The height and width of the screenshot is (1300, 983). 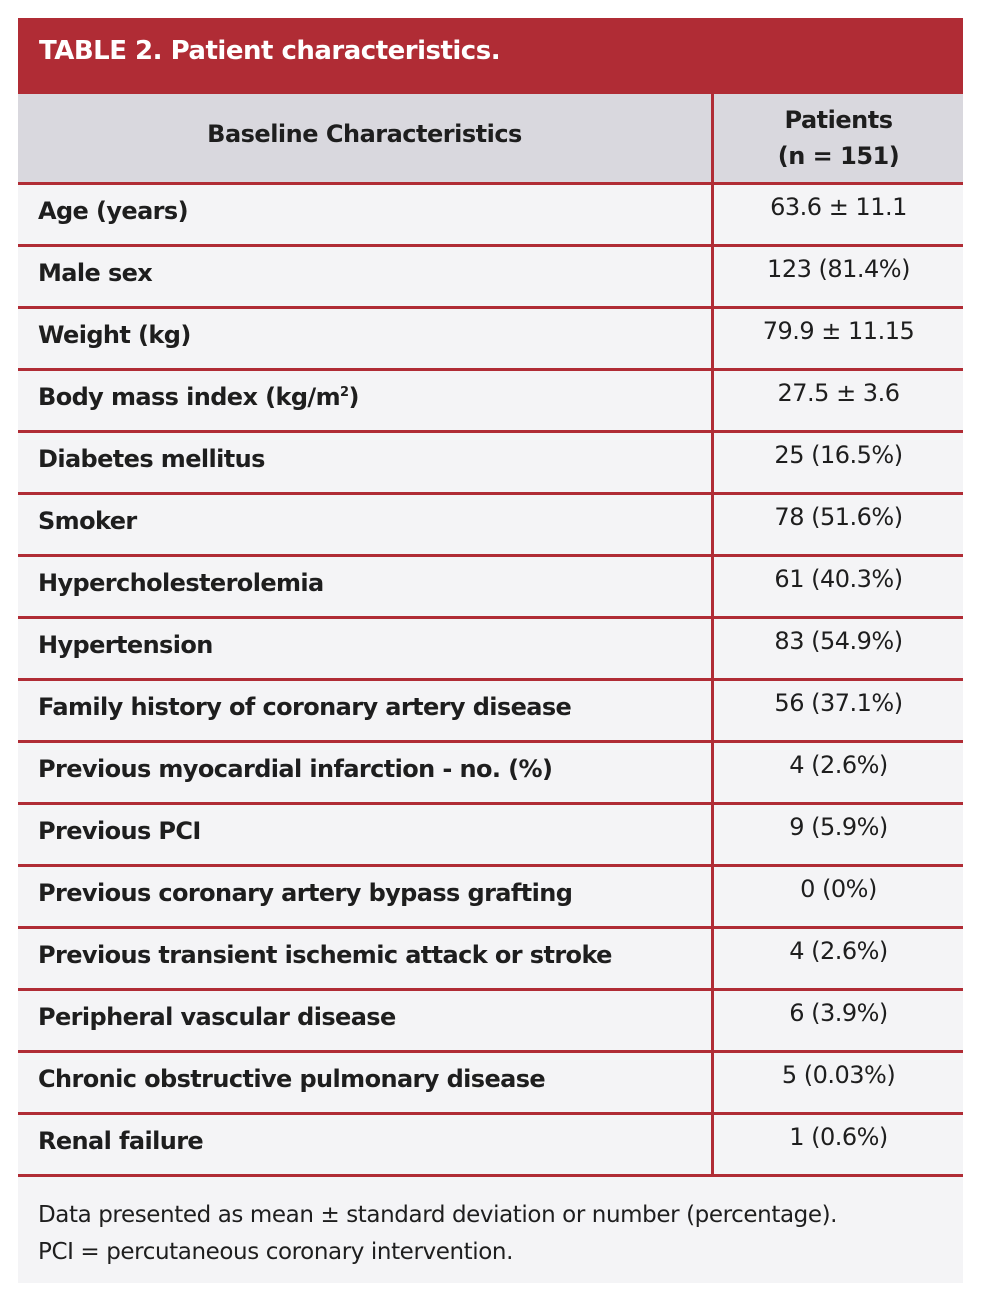 I want to click on table-row: Diabetes mellitus 25 (16.5%), so click(x=490, y=464).